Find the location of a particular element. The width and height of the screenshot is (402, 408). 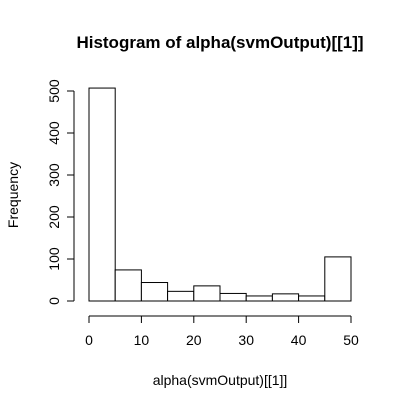

y-tick-label: 200 is located at coordinates (54, 217).